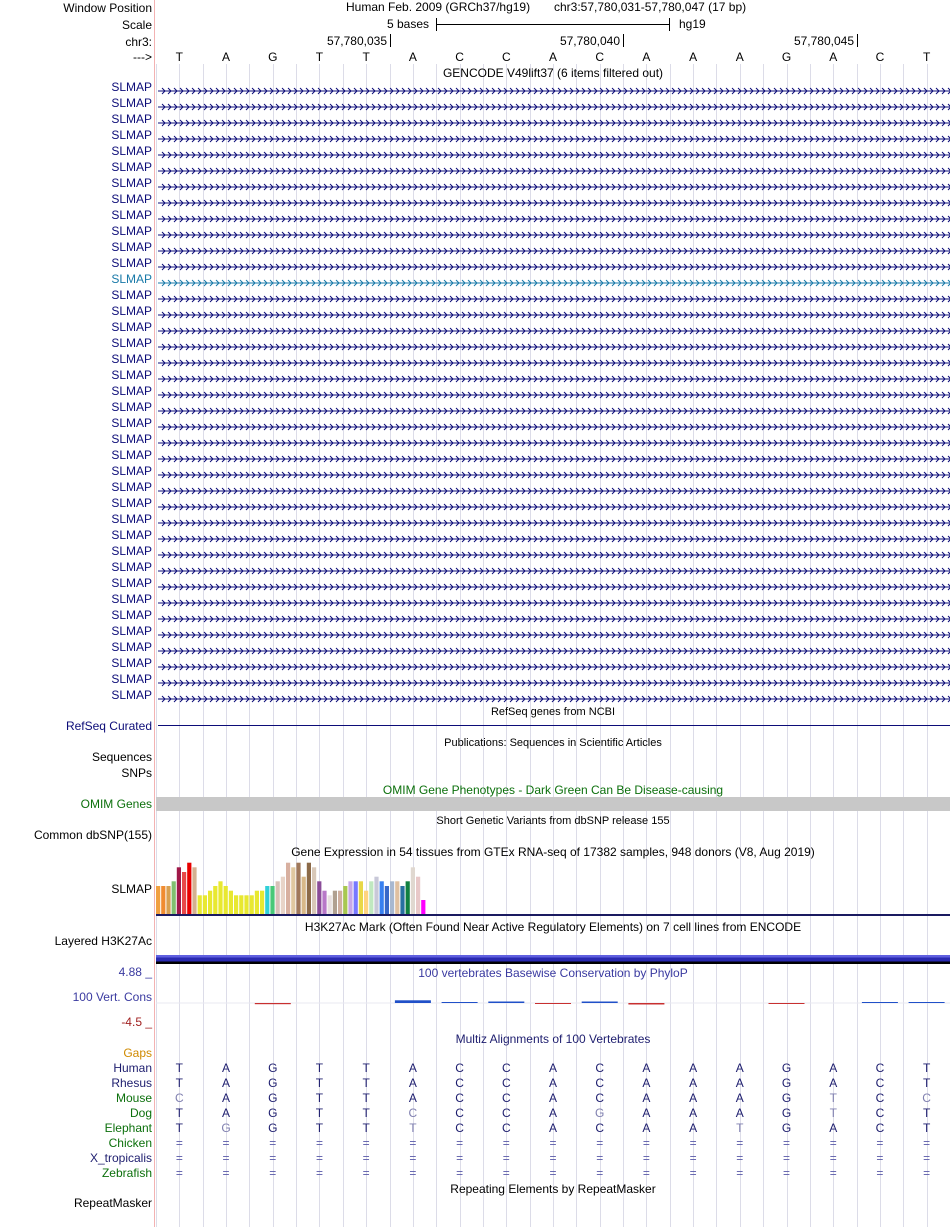 This screenshot has height=1227, width=950. I want to click on phylop-conservation-plot, so click(553, 1002).